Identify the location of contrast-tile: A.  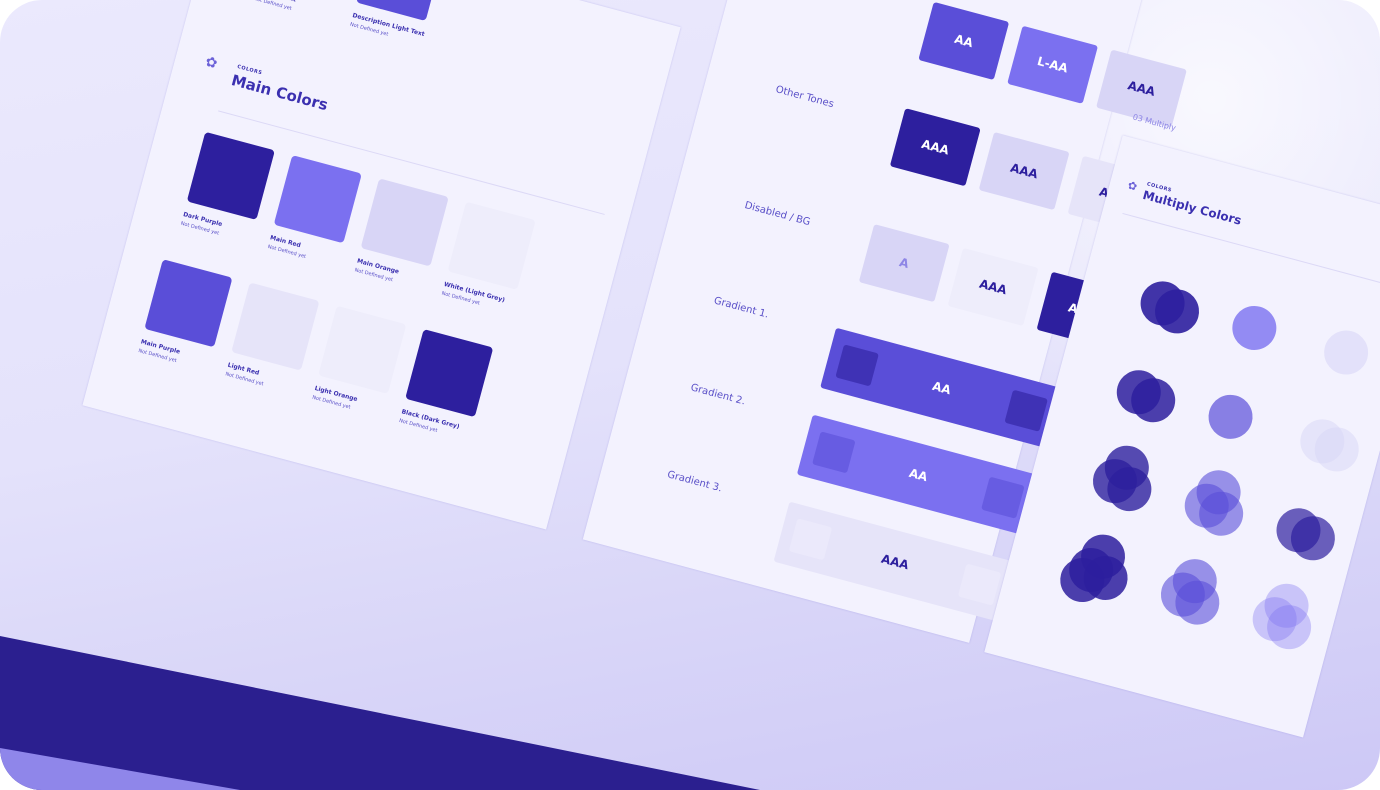
(904, 263).